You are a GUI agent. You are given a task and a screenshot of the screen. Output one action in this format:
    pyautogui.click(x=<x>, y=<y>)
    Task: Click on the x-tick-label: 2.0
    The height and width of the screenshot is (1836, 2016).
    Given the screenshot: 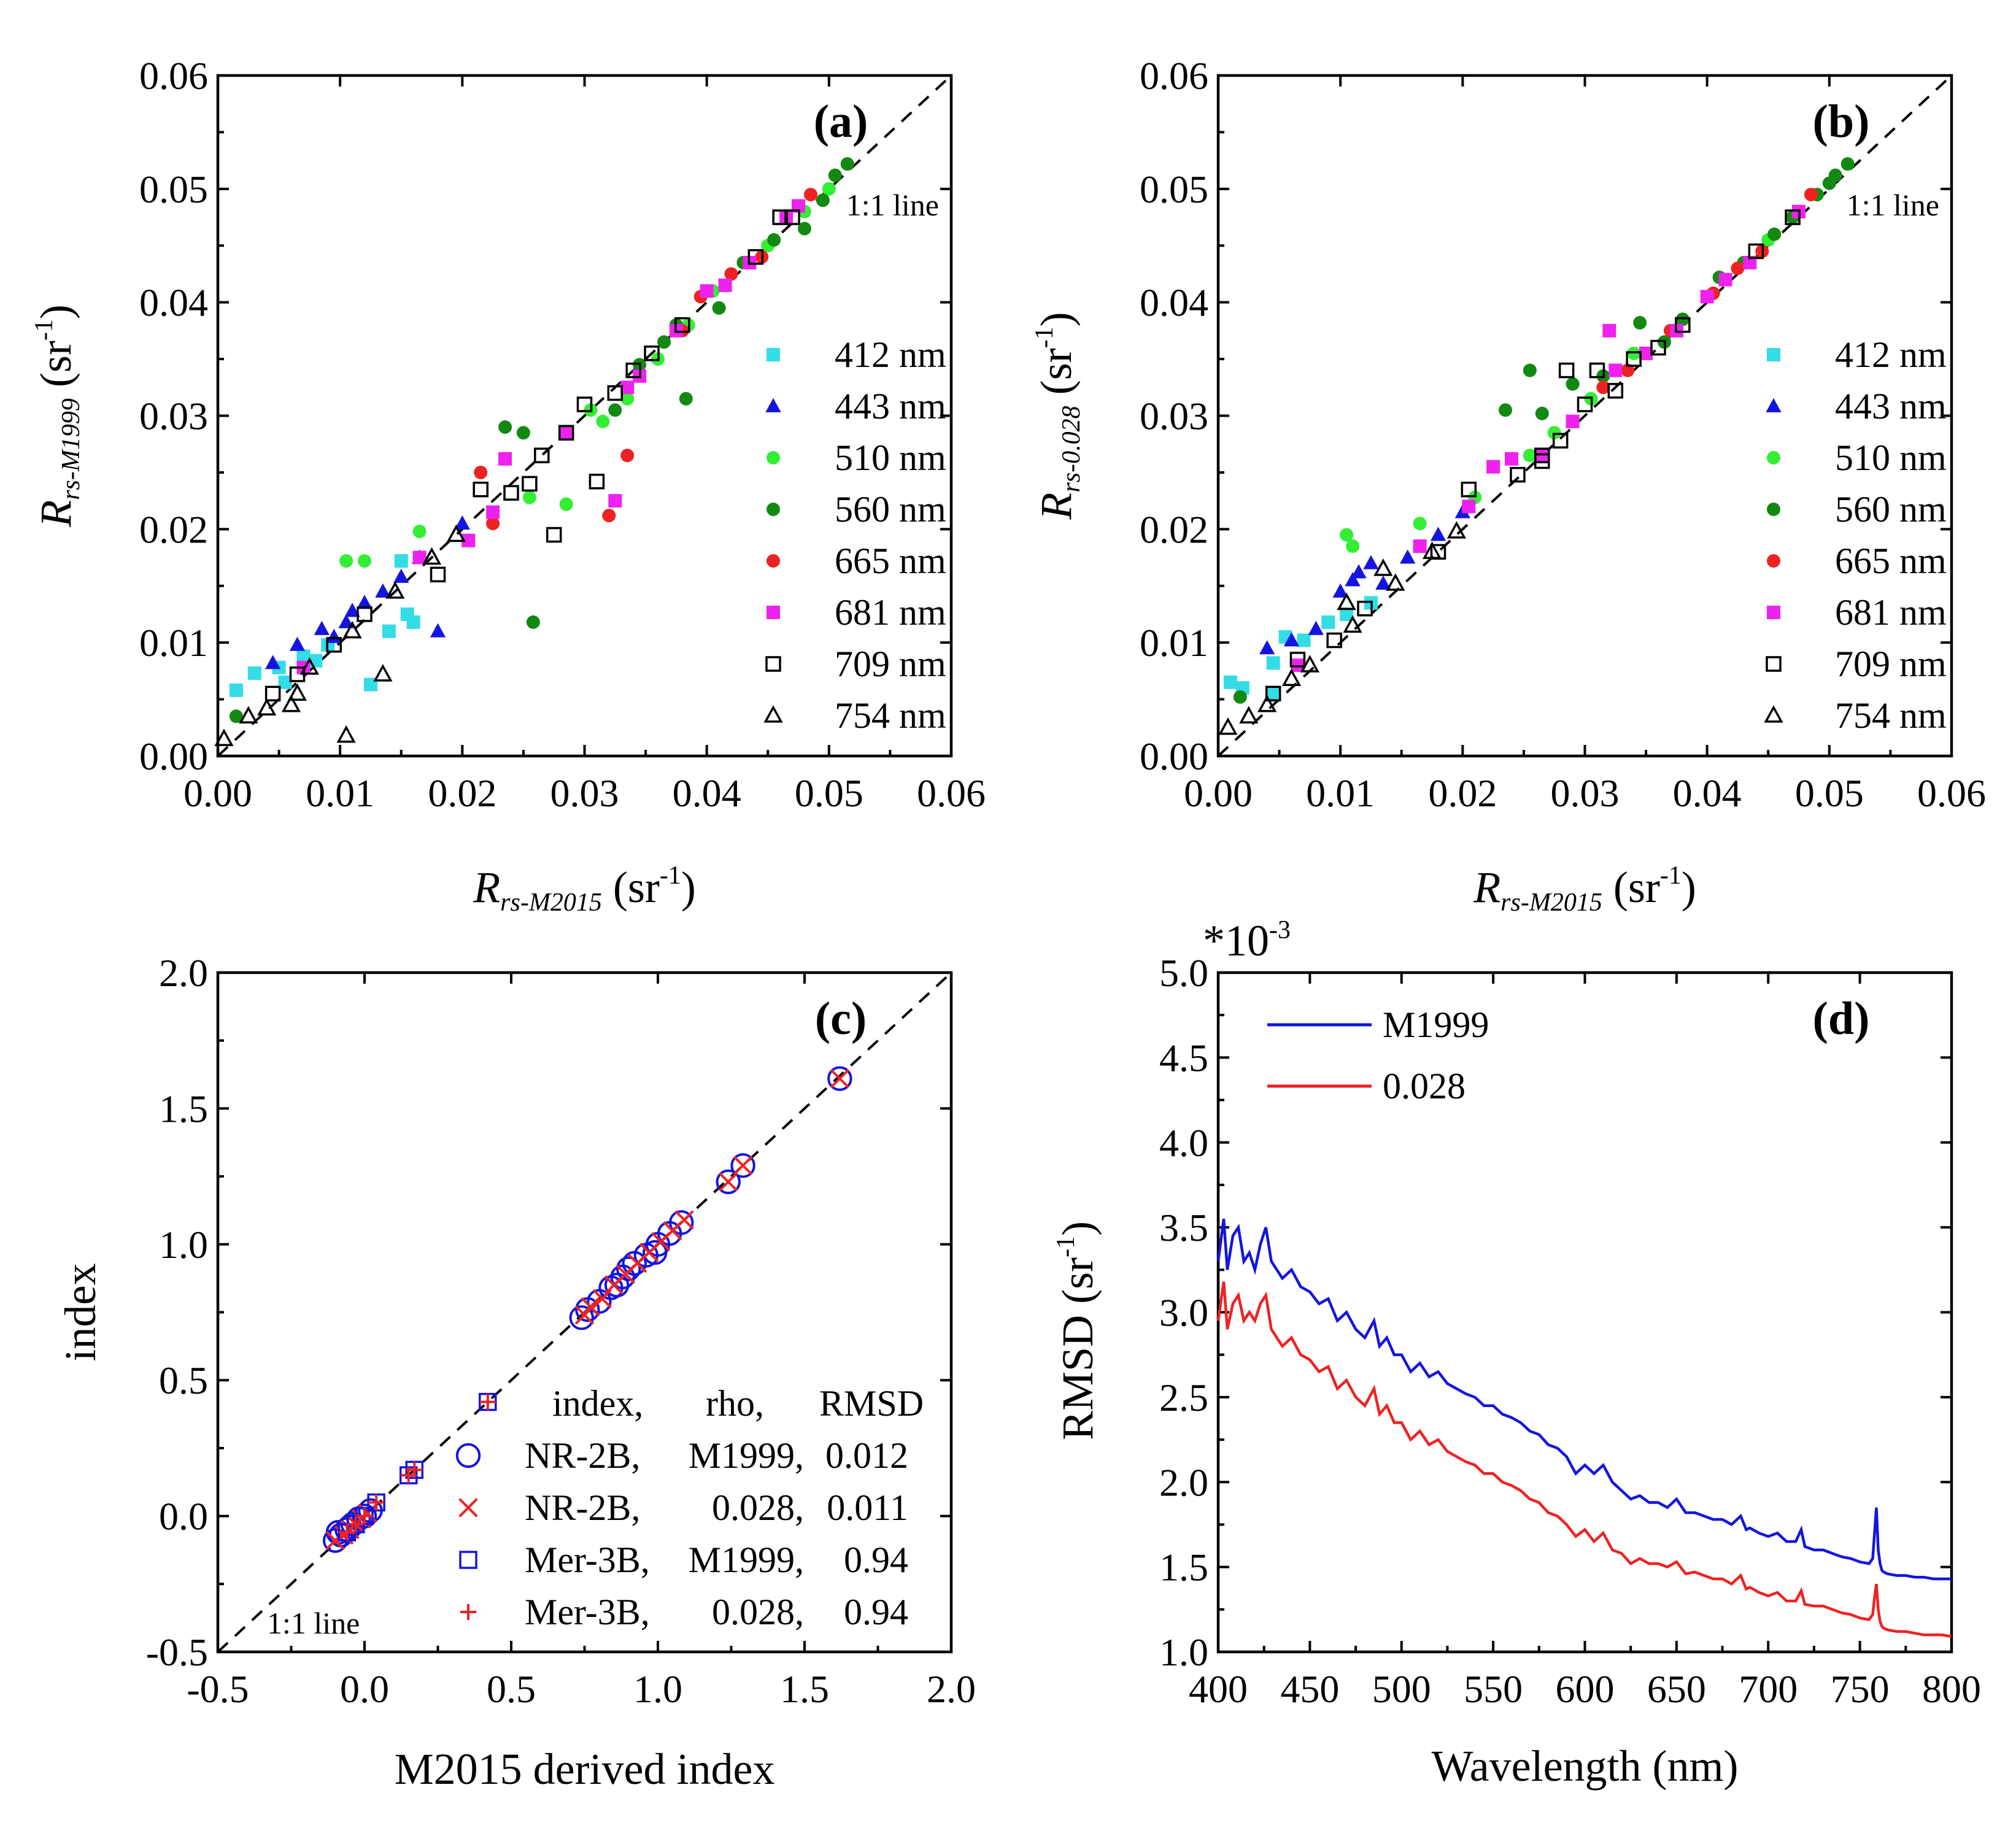 What is the action you would take?
    pyautogui.click(x=952, y=1689)
    